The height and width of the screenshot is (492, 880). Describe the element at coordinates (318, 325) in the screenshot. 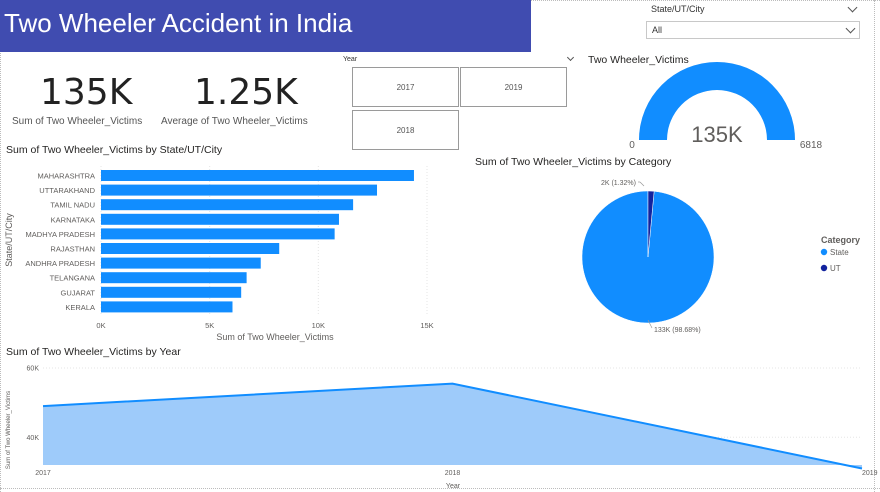

I see `bar-x-tick-label: 10K` at that location.